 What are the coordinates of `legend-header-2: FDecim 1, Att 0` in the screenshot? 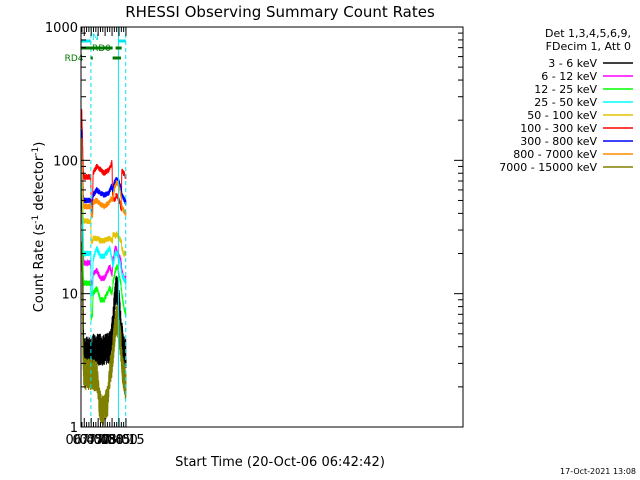 It's located at (588, 46).